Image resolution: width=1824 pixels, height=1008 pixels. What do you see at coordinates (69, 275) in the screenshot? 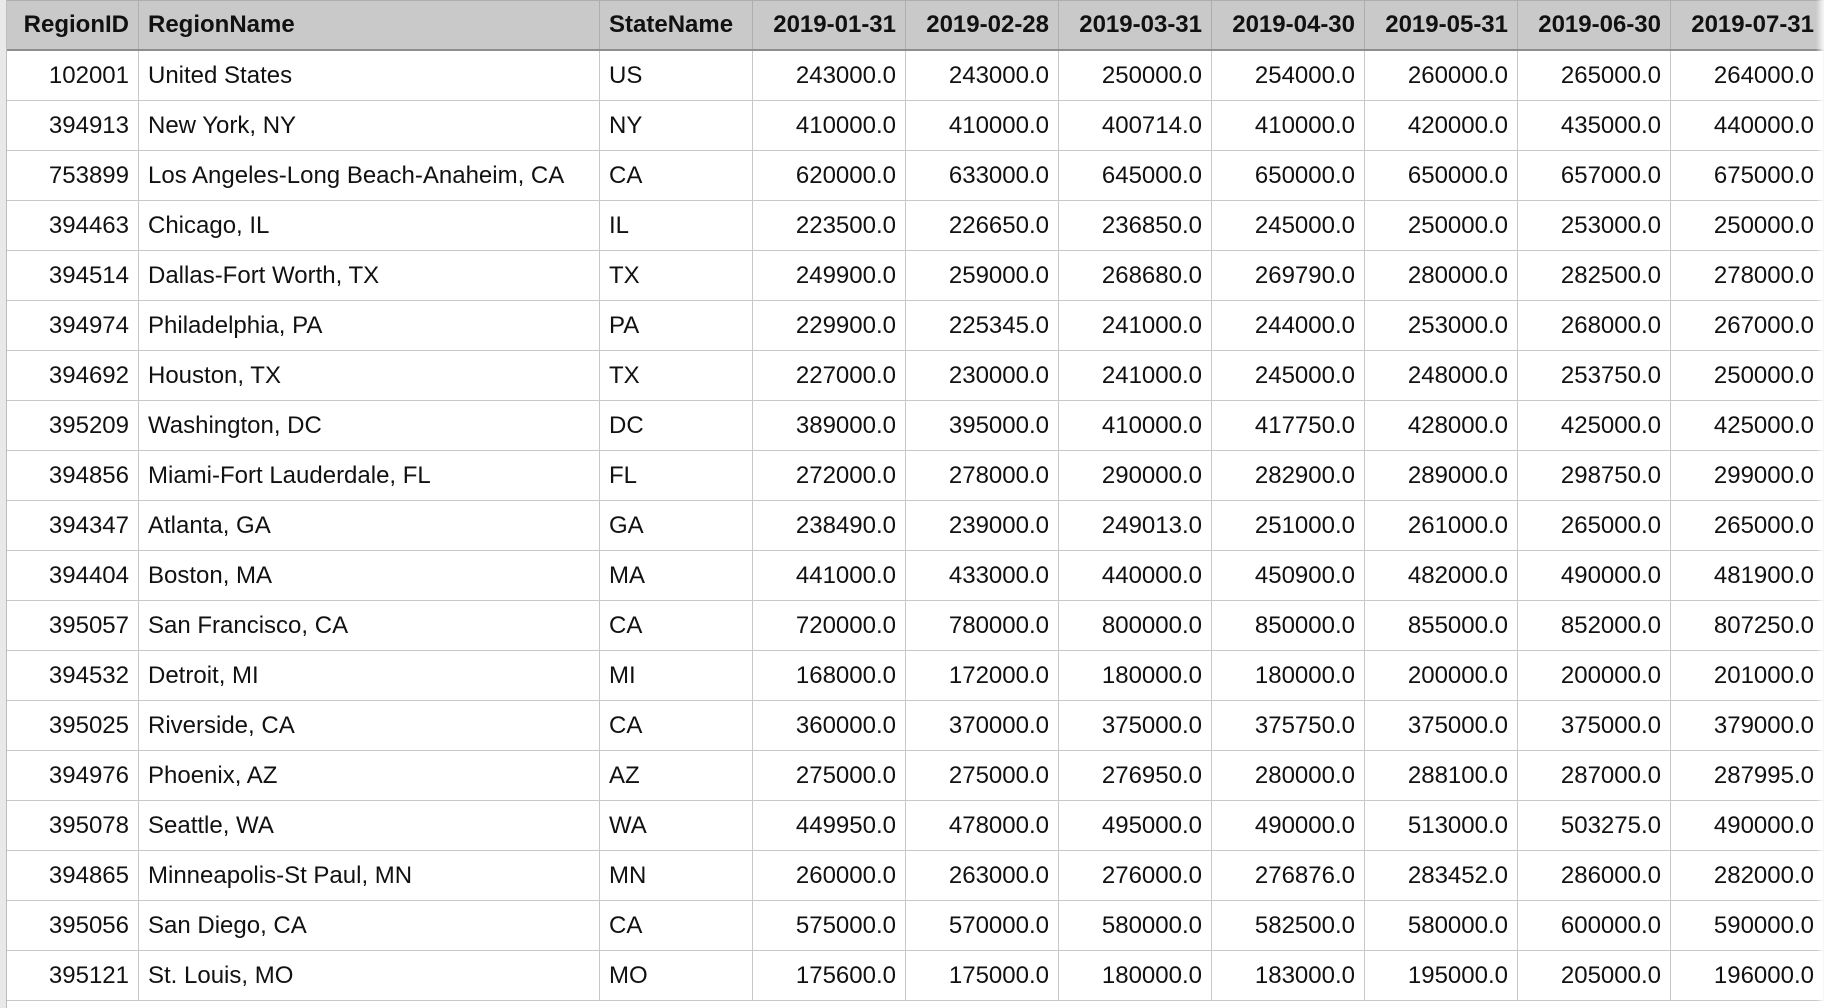
I see `cell-regionid: 394514` at bounding box center [69, 275].